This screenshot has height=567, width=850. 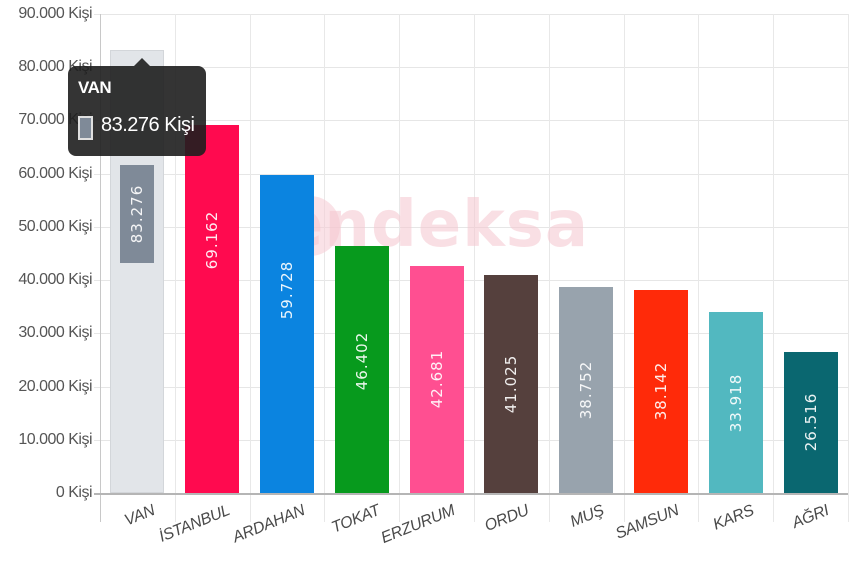 I want to click on x-tick-label: ORDU, so click(x=507, y=518).